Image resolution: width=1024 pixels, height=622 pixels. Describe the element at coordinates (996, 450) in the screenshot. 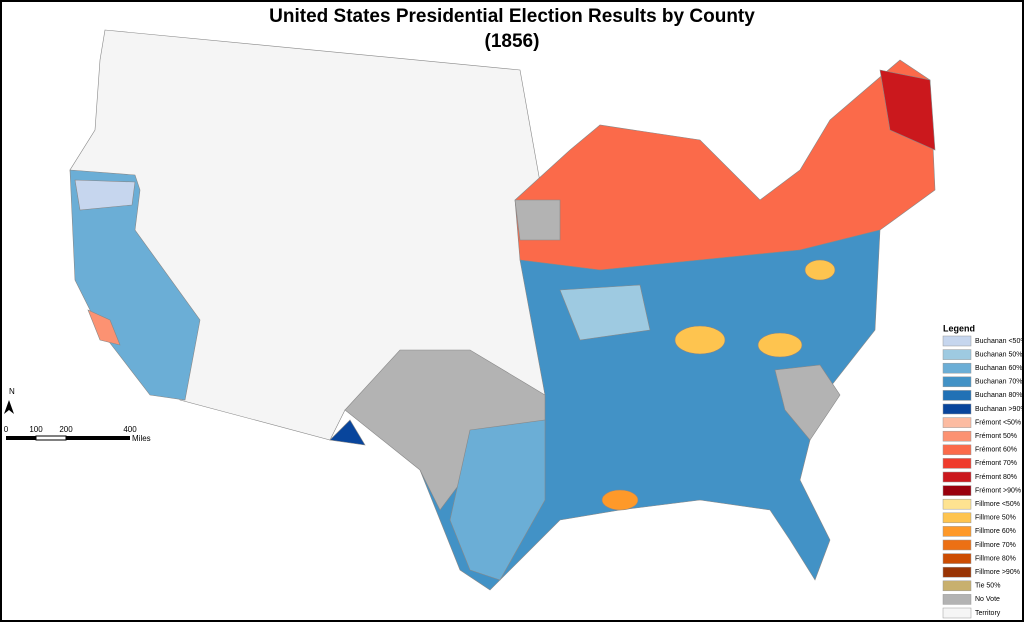

I see `legend-label: Frémont 60%` at that location.